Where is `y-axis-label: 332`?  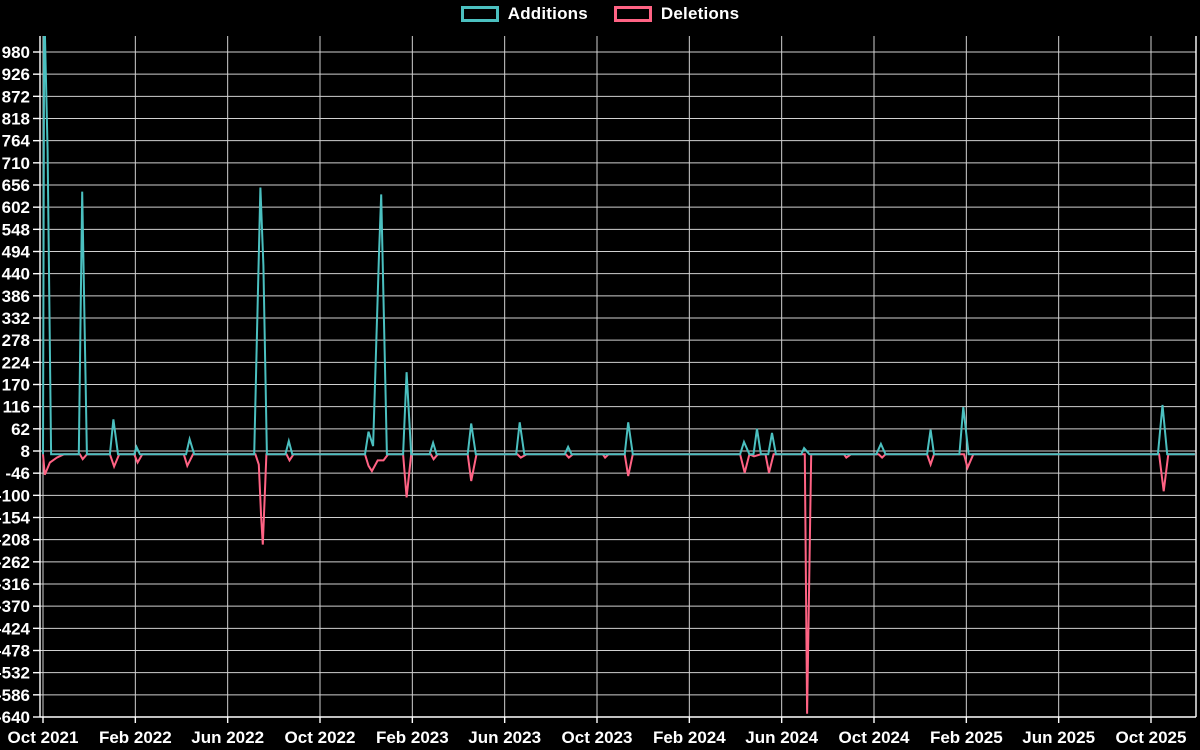
y-axis-label: 332 is located at coordinates (16, 318).